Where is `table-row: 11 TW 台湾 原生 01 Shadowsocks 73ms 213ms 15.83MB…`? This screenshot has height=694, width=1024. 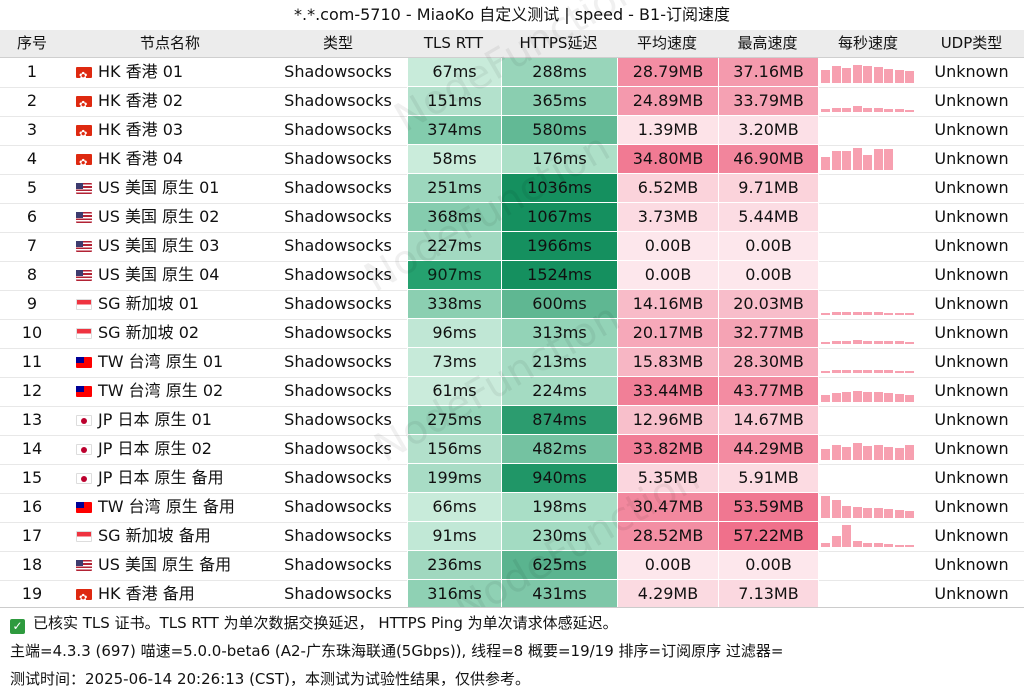 table-row: 11 TW 台湾 原生 01 Shadowsocks 73ms 213ms 15.83MB… is located at coordinates (512, 363).